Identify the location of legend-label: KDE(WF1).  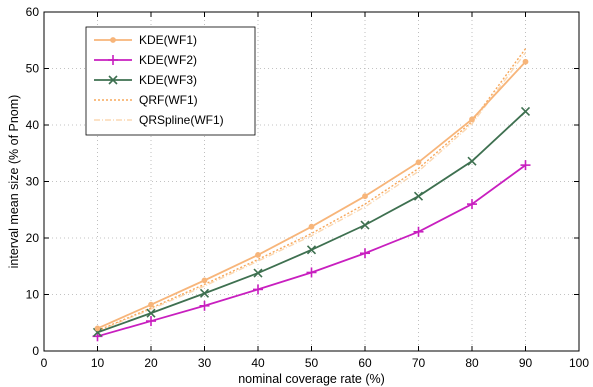
(168, 40).